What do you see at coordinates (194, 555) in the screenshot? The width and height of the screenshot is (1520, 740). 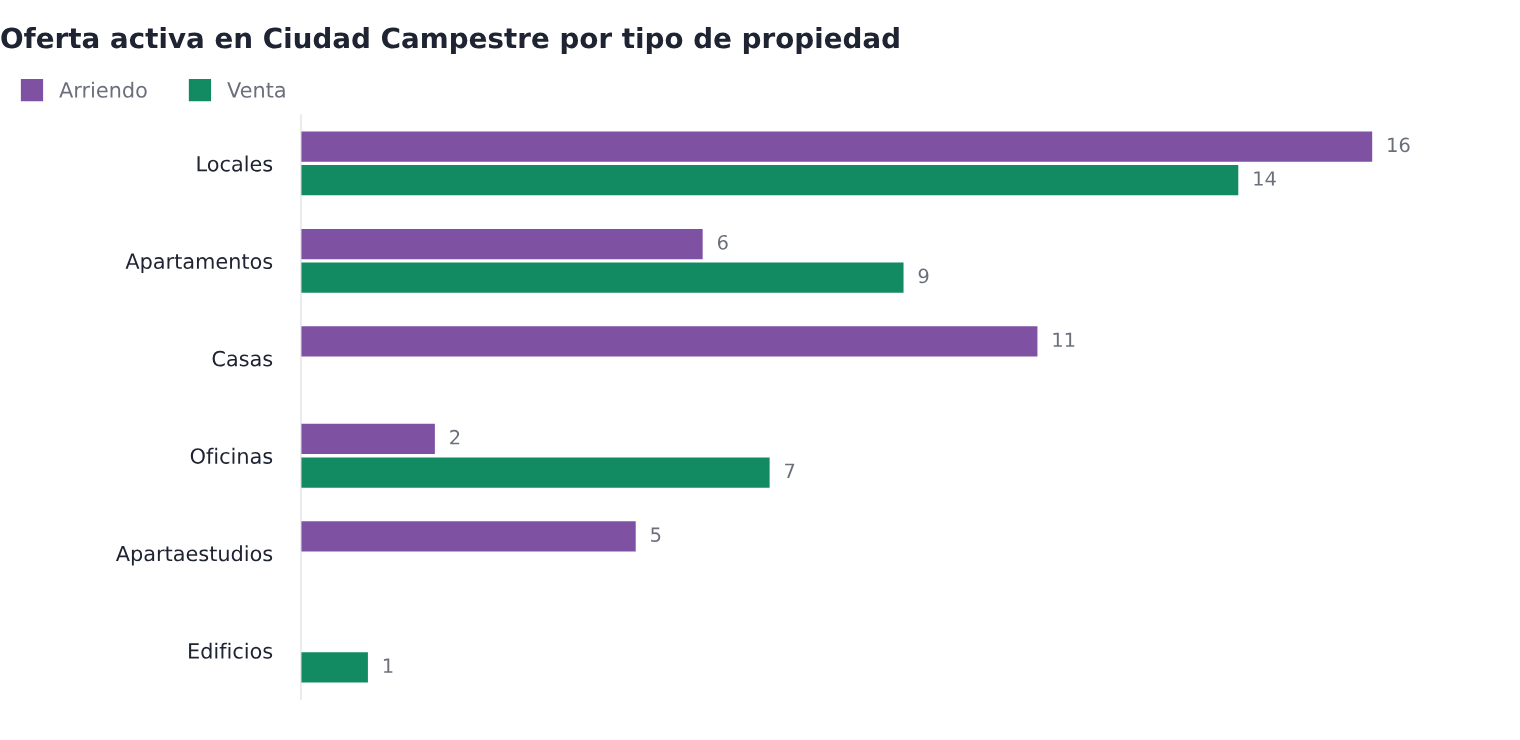 I see `y-tick-label: Apartaestudios` at bounding box center [194, 555].